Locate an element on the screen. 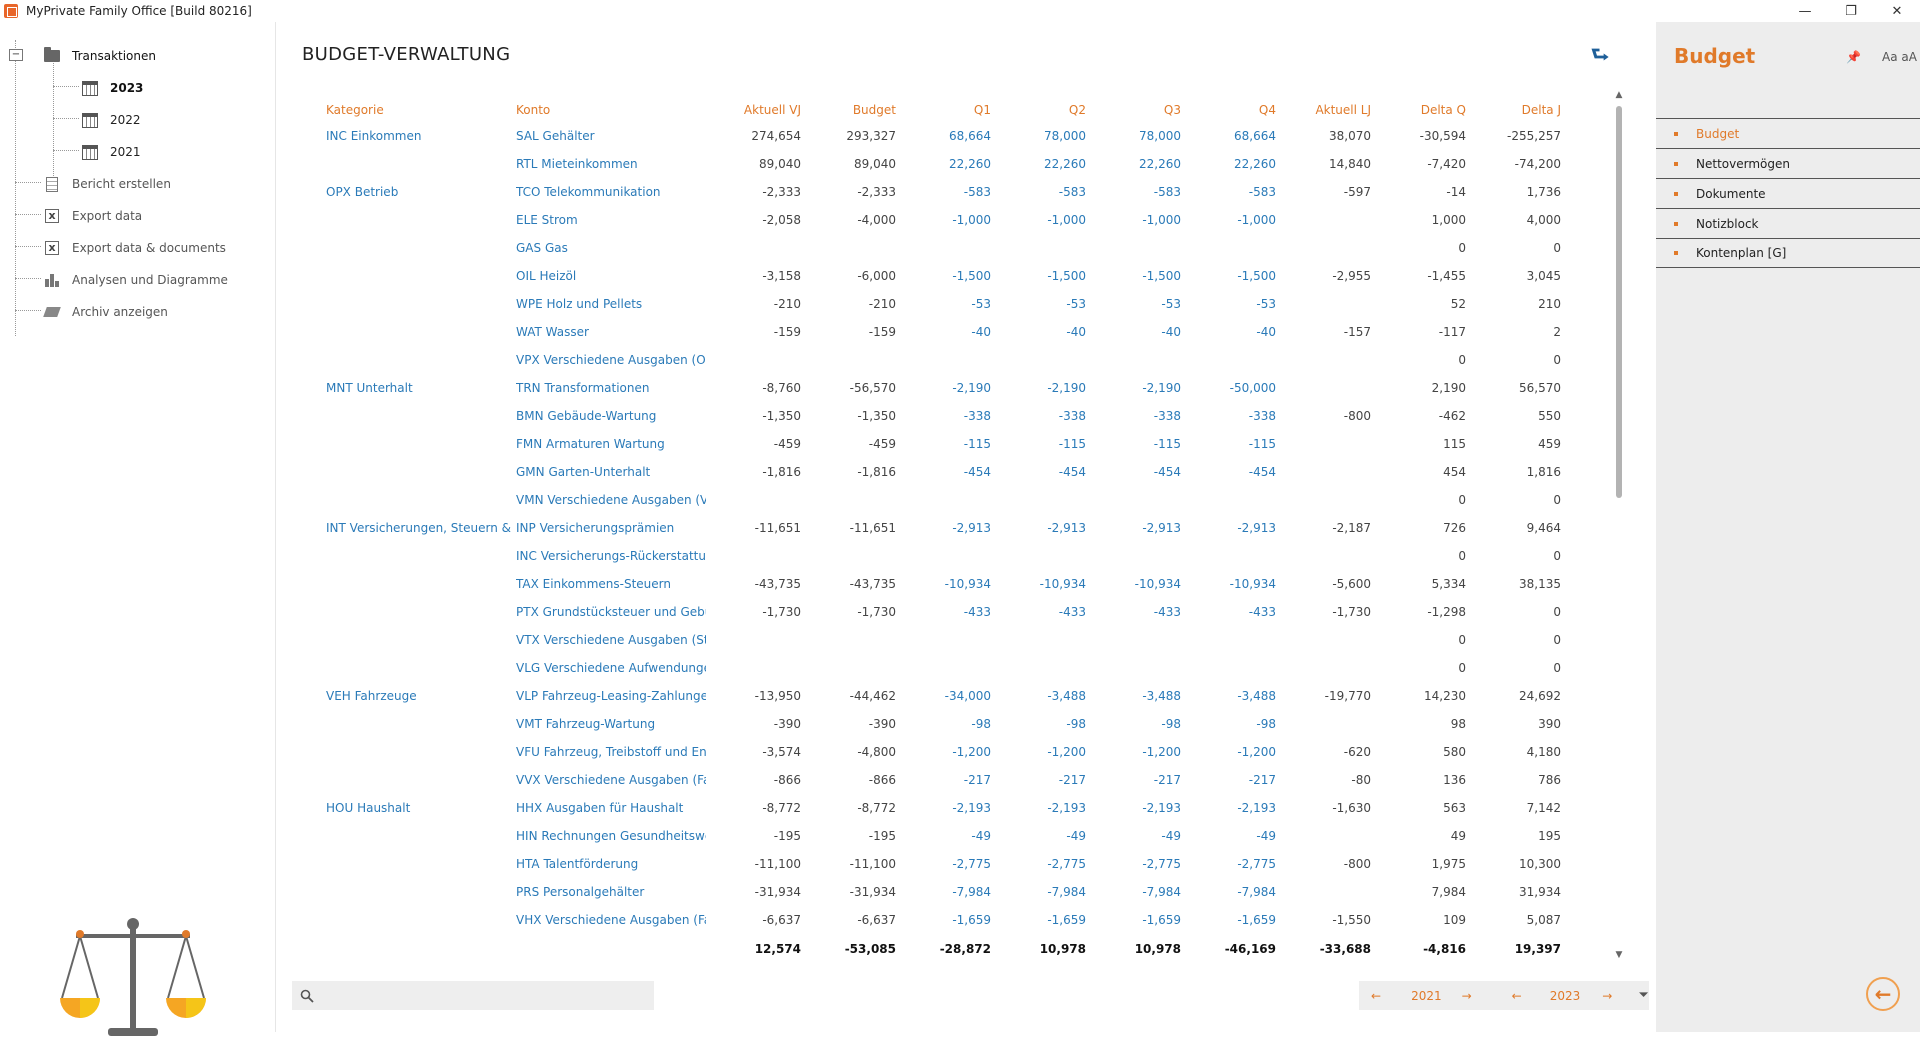 Image resolution: width=1920 pixels, height=1045 pixels. cell-delta-j: 31,934 is located at coordinates (1540, 892).